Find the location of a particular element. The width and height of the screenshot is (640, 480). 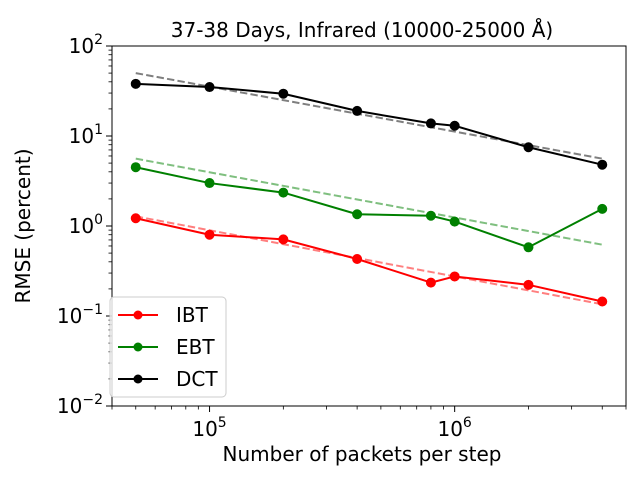

y-tick-label: 10⁻² is located at coordinates (80, 405).